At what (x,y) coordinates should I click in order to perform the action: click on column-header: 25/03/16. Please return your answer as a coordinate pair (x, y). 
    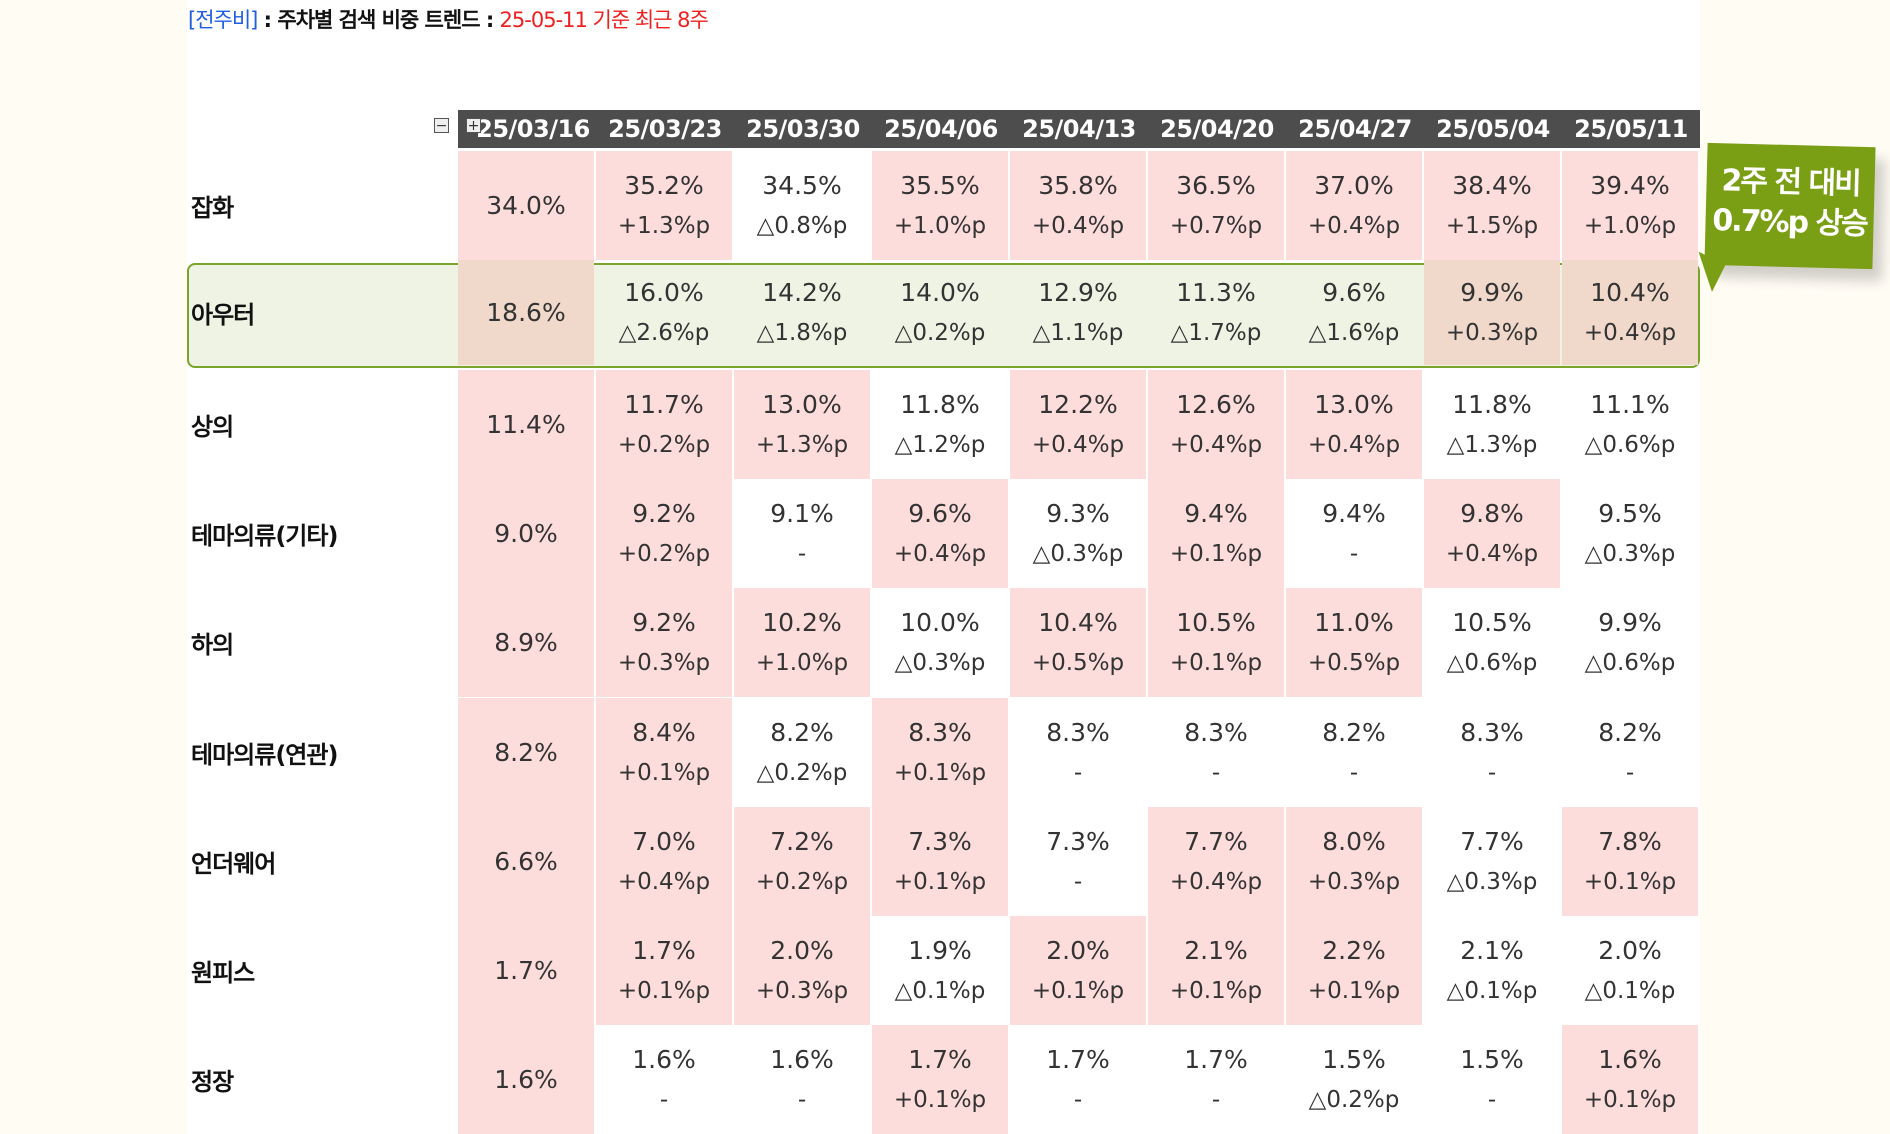
    Looking at the image, I should click on (533, 129).